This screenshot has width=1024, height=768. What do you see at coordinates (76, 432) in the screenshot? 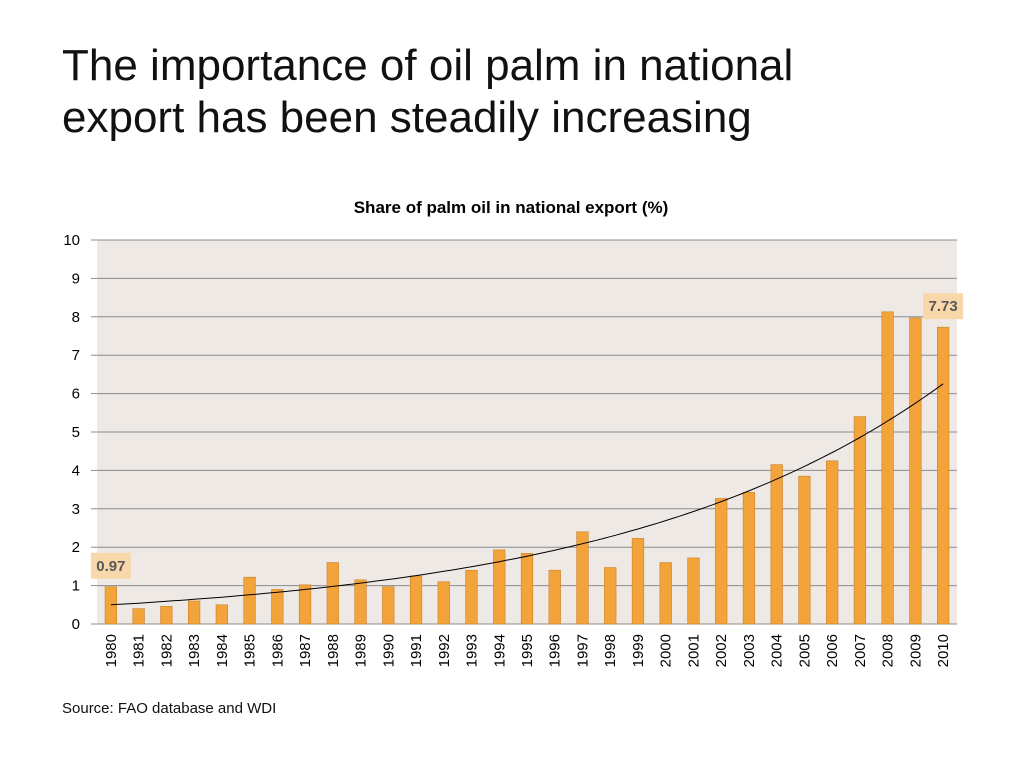
I see `y-tick-label: 5` at bounding box center [76, 432].